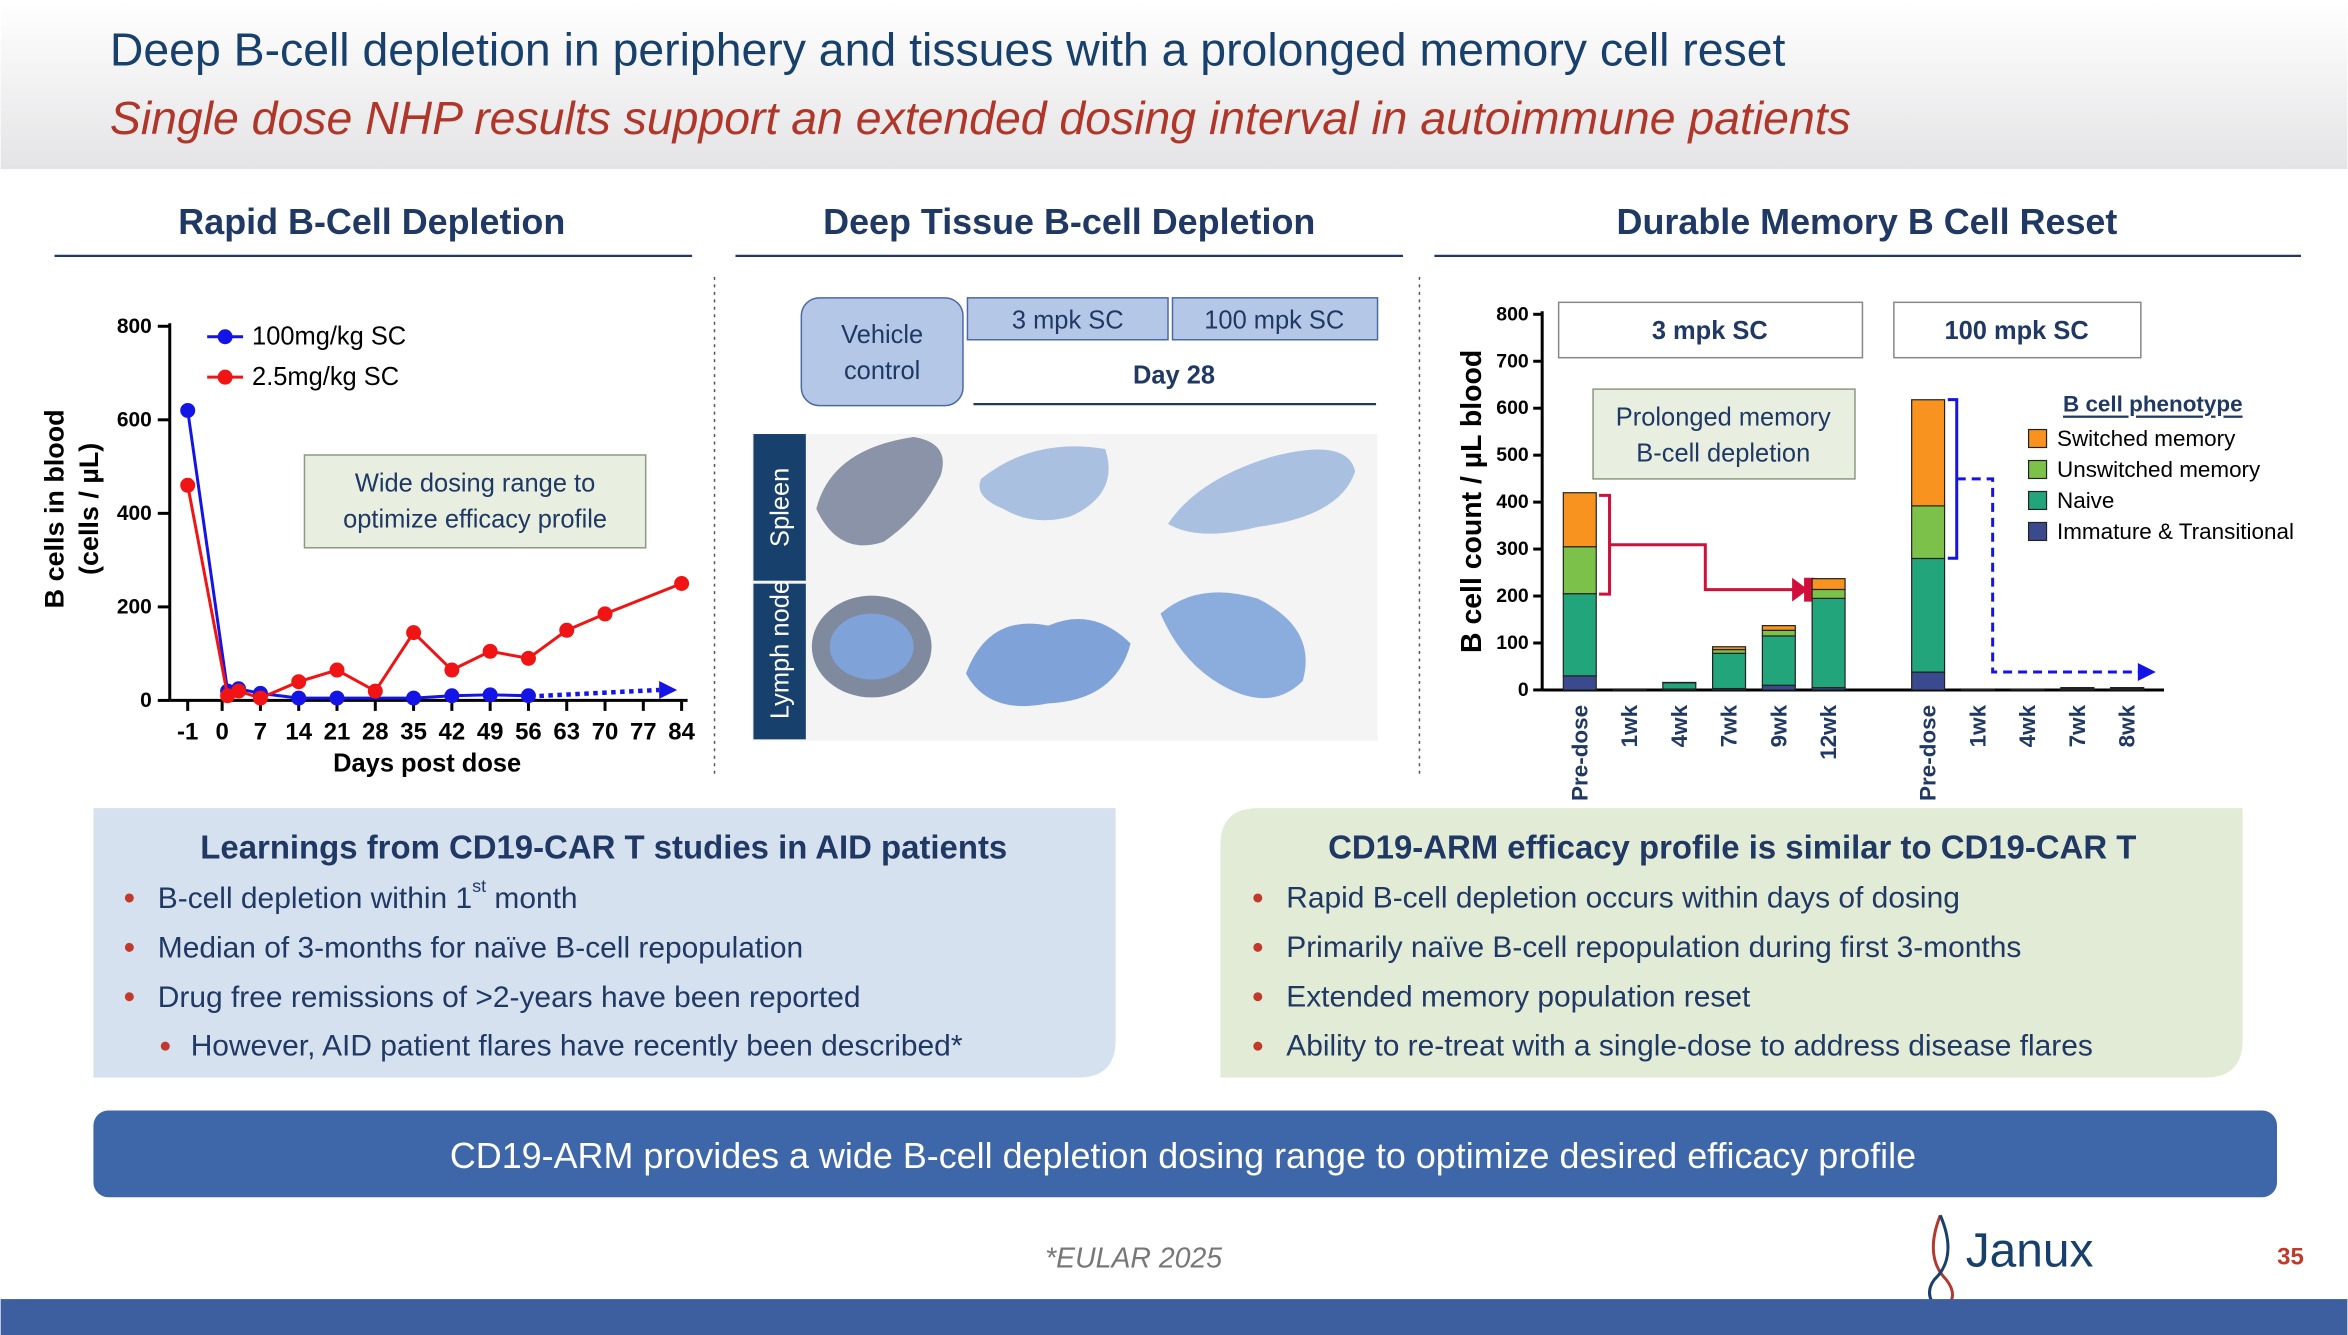  What do you see at coordinates (1729, 725) in the screenshot?
I see `x-tick-label: 7wk` at bounding box center [1729, 725].